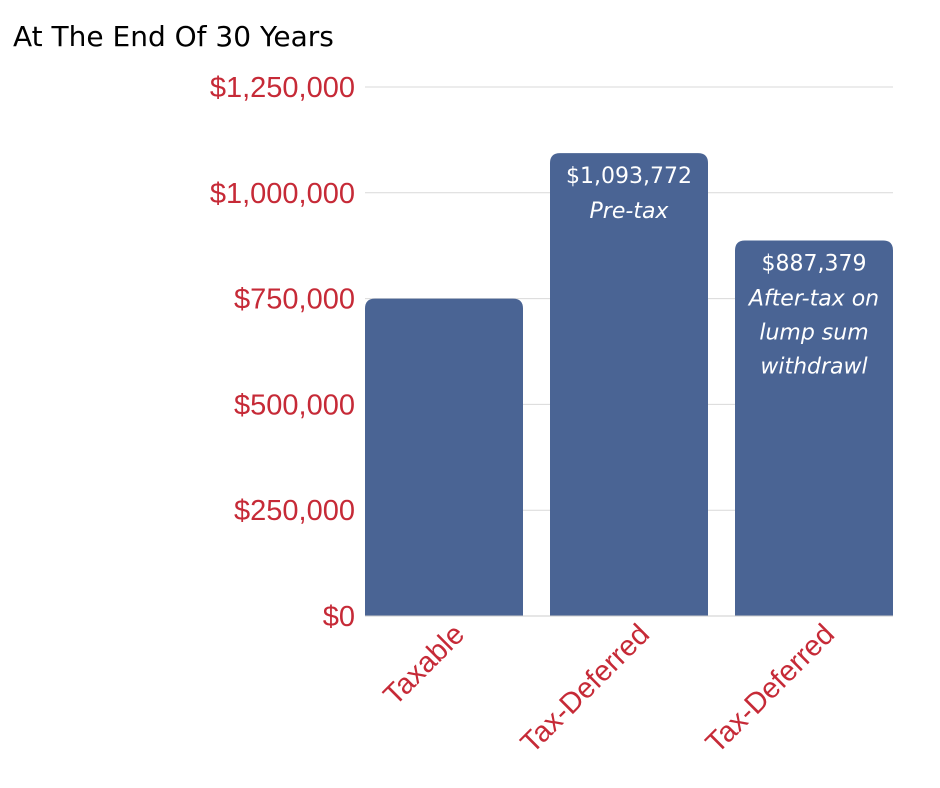 The image size is (940, 788). I want to click on data-label: $1,093,772, so click(629, 176).